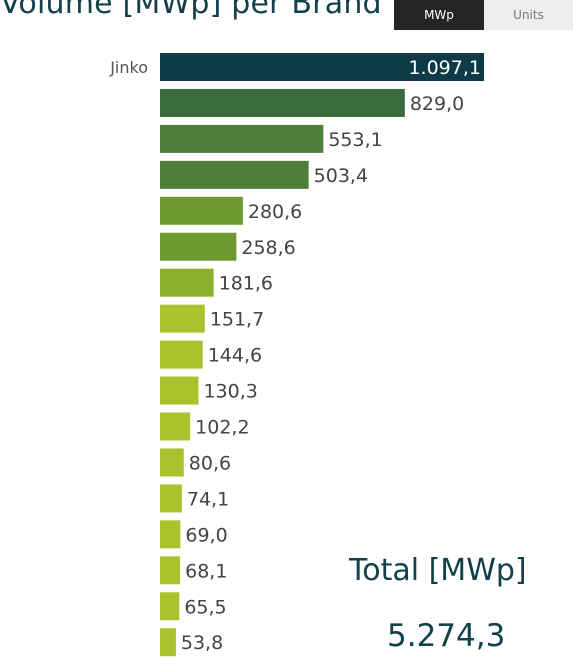  What do you see at coordinates (355, 140) in the screenshot?
I see `bar-value-label: 553,1` at bounding box center [355, 140].